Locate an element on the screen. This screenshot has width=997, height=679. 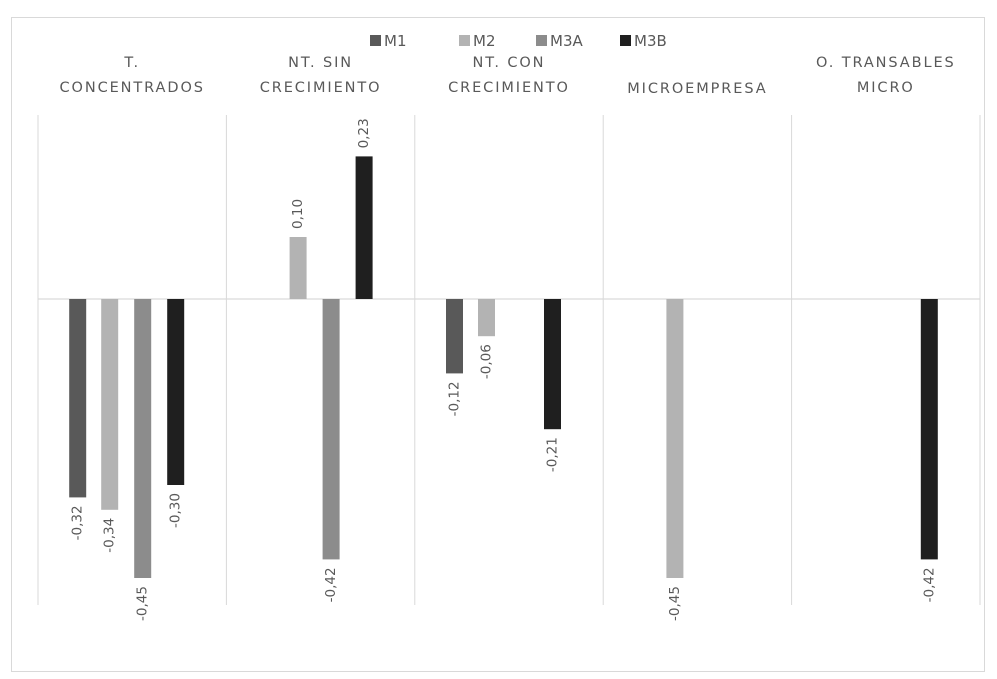
category-label: O. TRANSABLES is located at coordinates (886, 63).